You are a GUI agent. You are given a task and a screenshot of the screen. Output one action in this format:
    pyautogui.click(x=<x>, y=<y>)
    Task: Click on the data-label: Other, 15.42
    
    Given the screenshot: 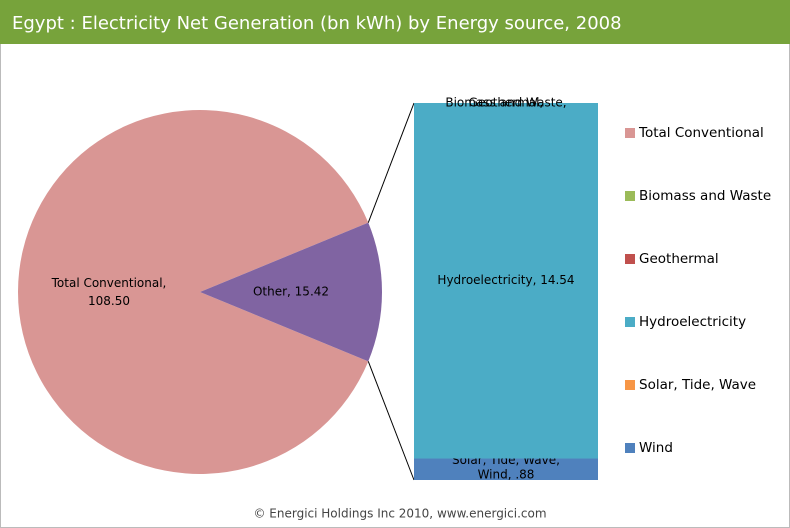 What is the action you would take?
    pyautogui.click(x=291, y=292)
    